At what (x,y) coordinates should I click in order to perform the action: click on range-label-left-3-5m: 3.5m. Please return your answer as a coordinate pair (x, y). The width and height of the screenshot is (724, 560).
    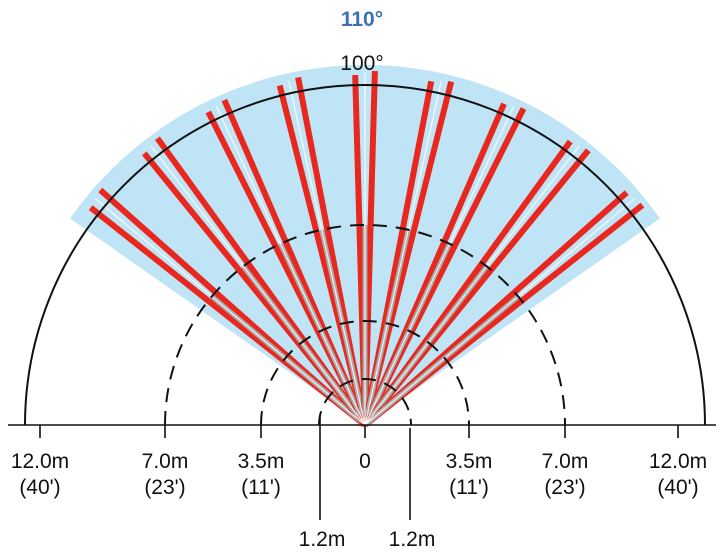
    Looking at the image, I should click on (261, 461).